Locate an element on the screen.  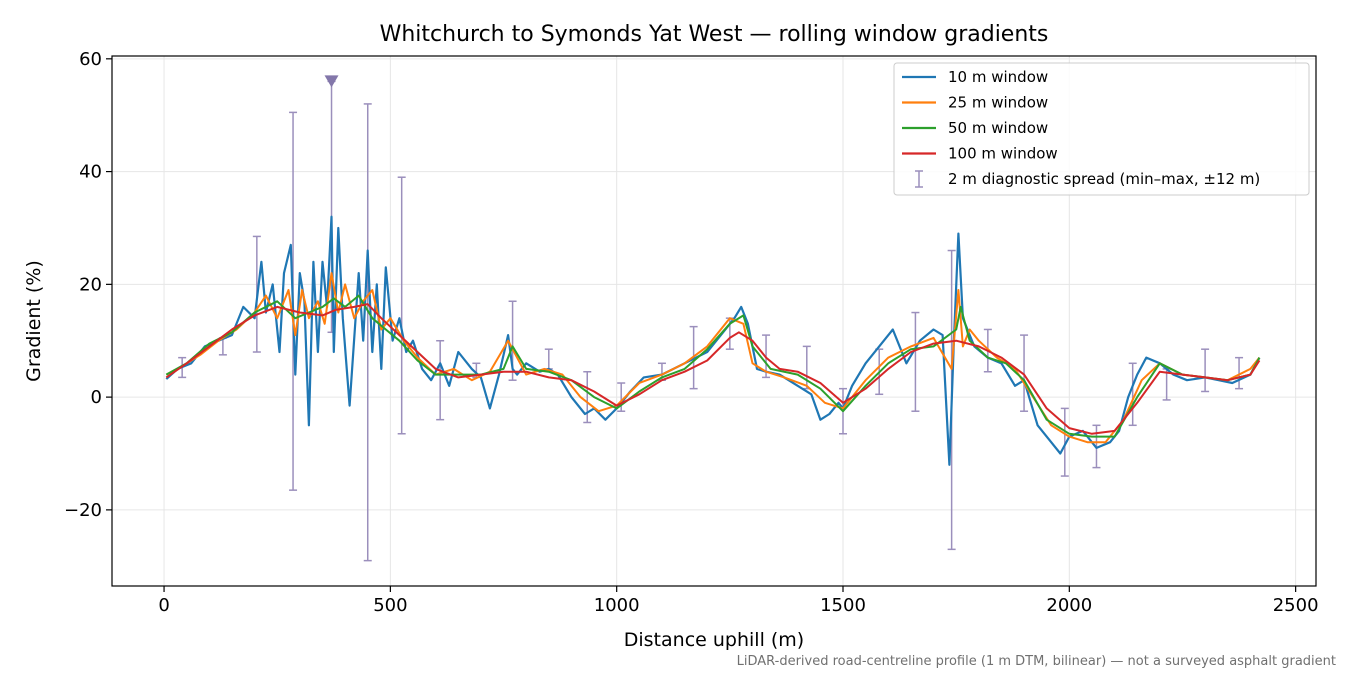
y-tick-label: −20 is located at coordinates (83, 510).